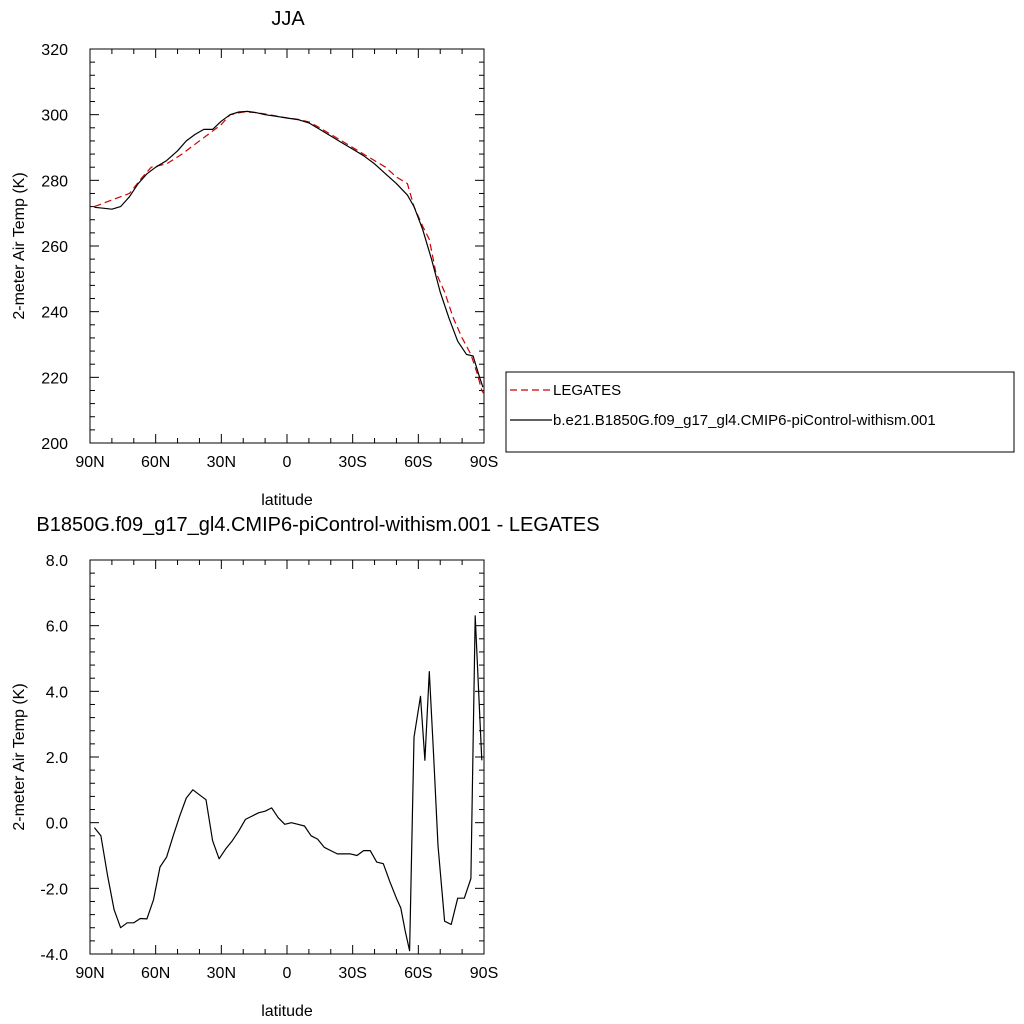 This screenshot has height=1024, width=1024. Describe the element at coordinates (54, 50) in the screenshot. I see `y-tick-label: 320` at that location.